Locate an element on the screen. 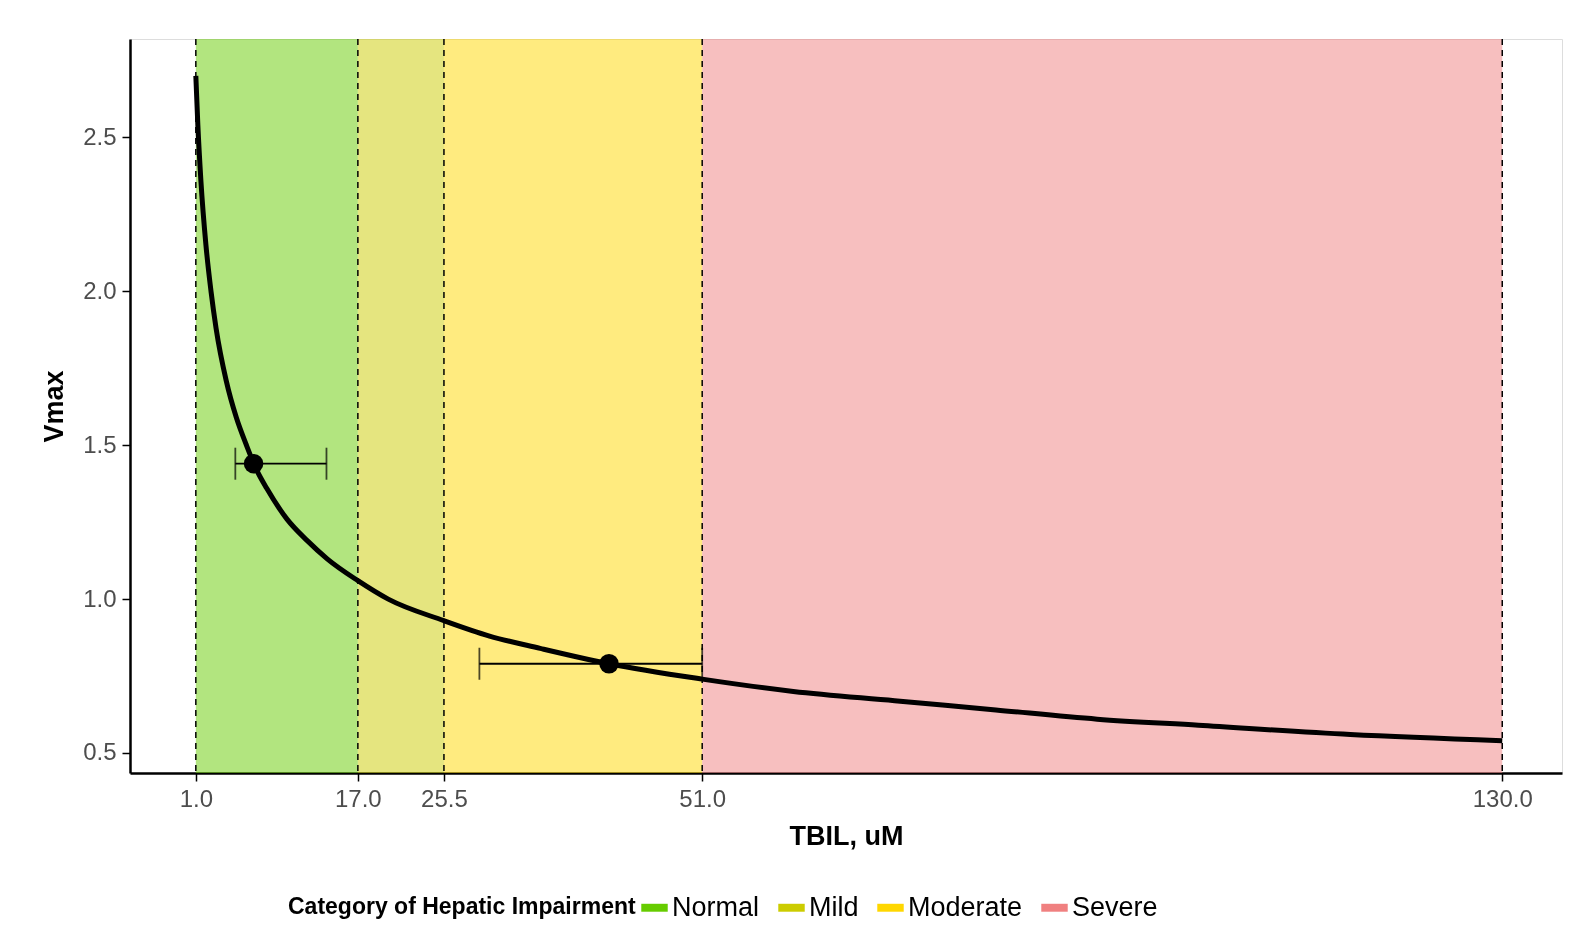 This screenshot has height=927, width=1569. x-tick-label: 51.0 is located at coordinates (703, 798).